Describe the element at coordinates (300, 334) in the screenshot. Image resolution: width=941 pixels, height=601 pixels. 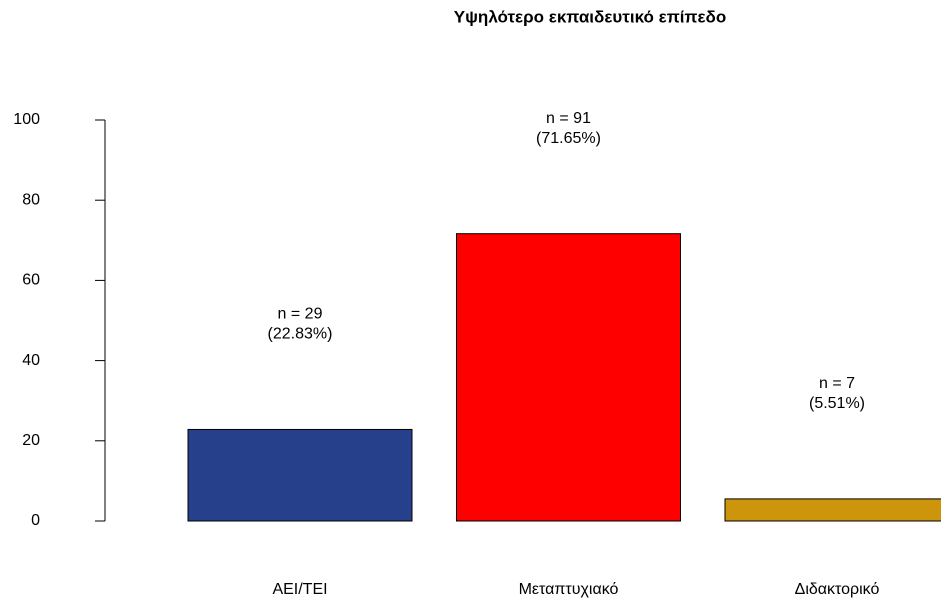
I see `value-label: (22.83%)` at that location.